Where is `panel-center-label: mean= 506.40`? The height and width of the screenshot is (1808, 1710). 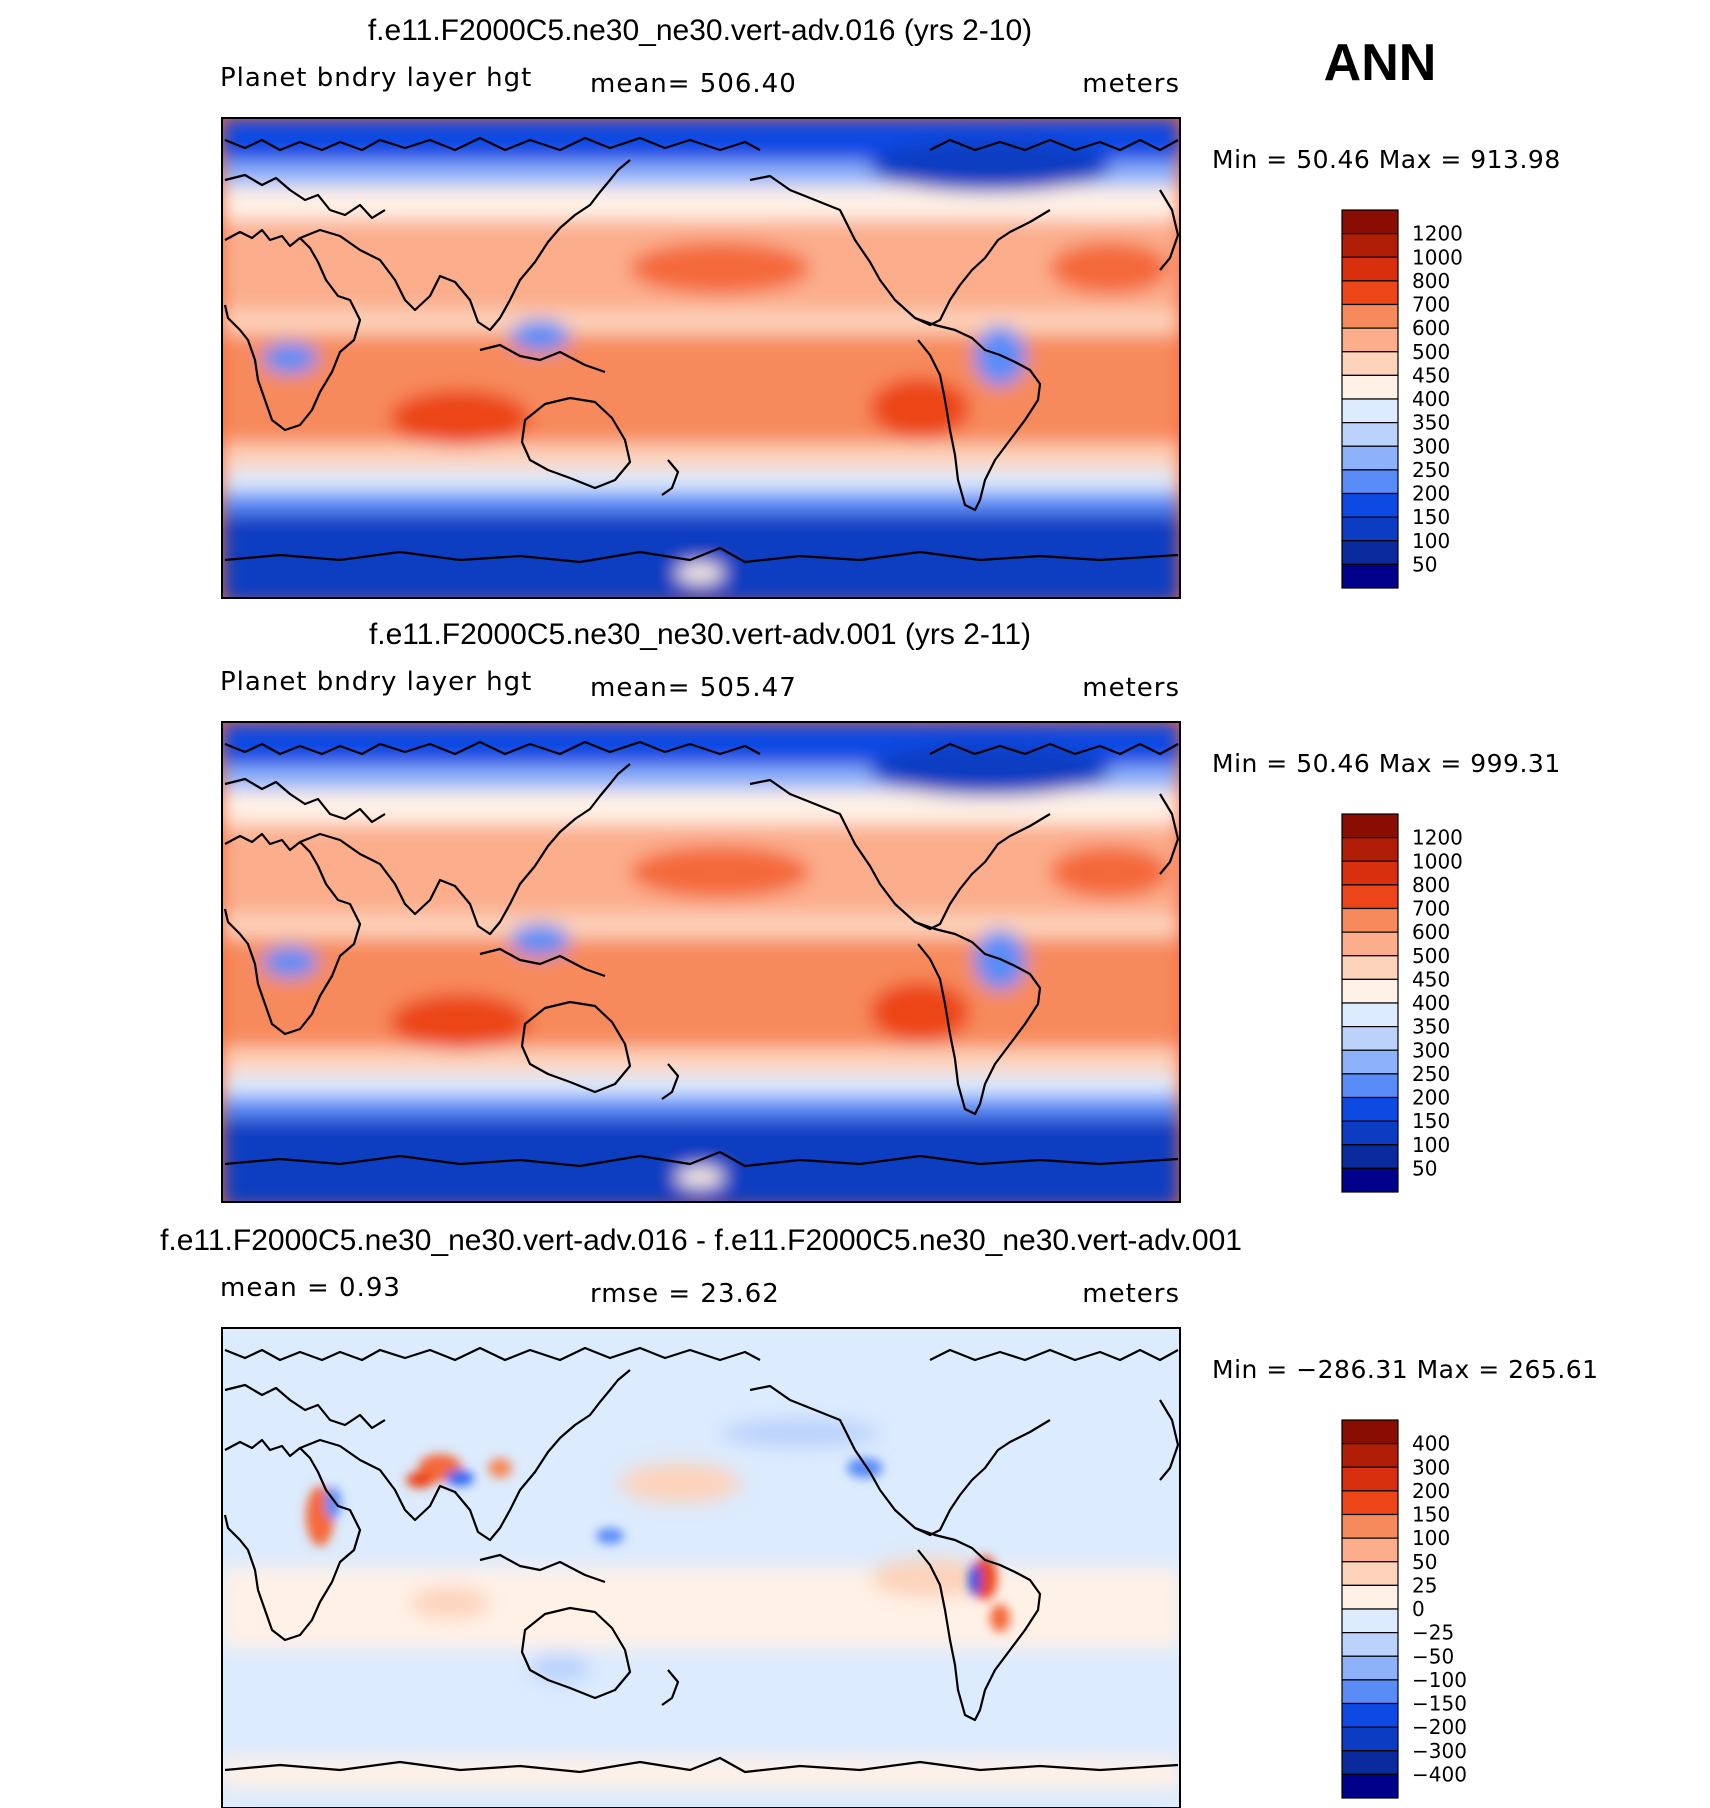 panel-center-label: mean= 506.40 is located at coordinates (693, 84).